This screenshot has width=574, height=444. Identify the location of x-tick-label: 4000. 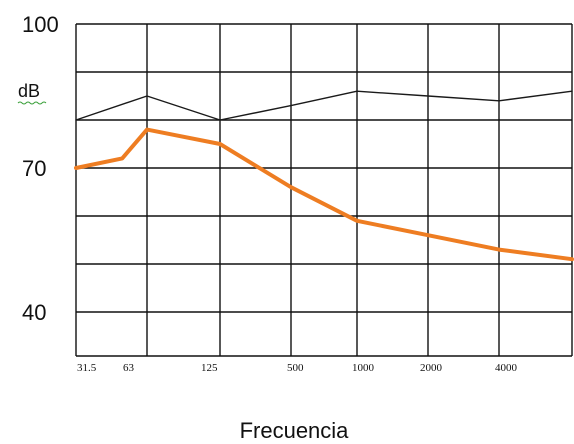
(506, 368).